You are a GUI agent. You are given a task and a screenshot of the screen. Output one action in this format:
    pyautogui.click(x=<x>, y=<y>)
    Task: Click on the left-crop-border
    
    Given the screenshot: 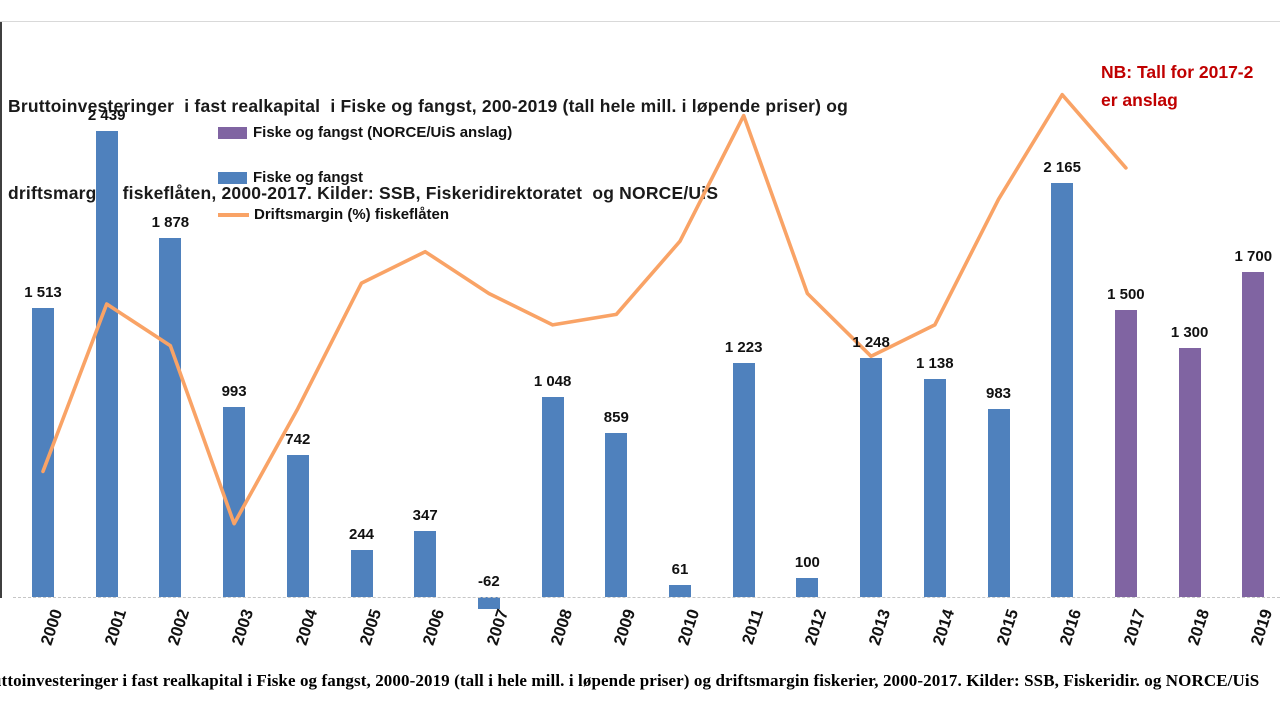 What is the action you would take?
    pyautogui.click(x=1, y=310)
    